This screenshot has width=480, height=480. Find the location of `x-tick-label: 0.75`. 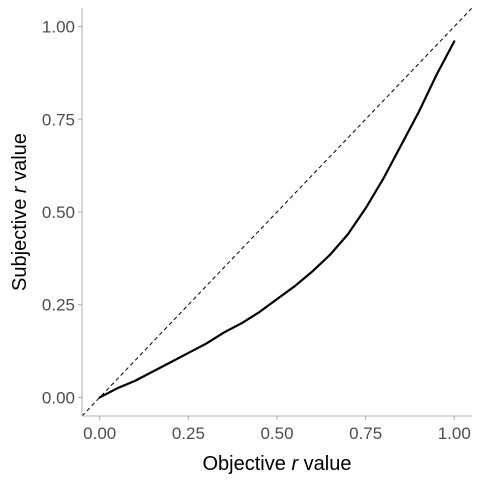

x-tick-label: 0.75 is located at coordinates (365, 433).